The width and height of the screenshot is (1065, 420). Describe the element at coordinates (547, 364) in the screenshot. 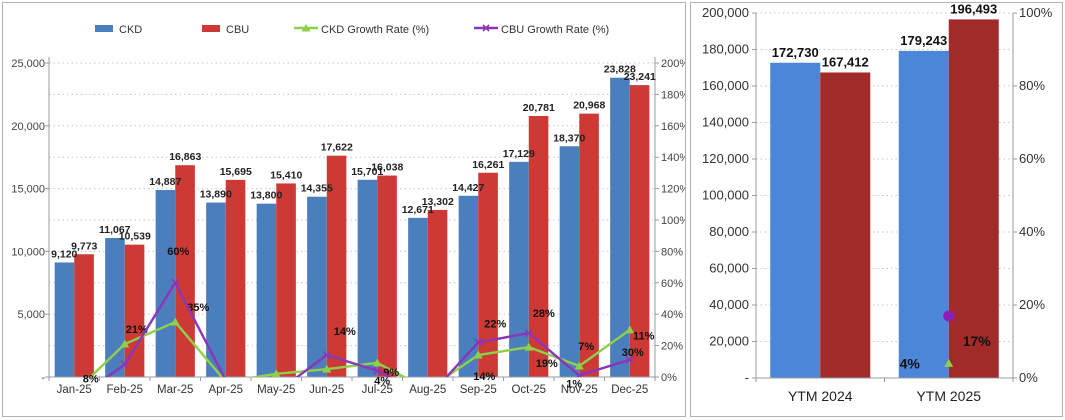

I see `growth-value-label: 19%` at that location.